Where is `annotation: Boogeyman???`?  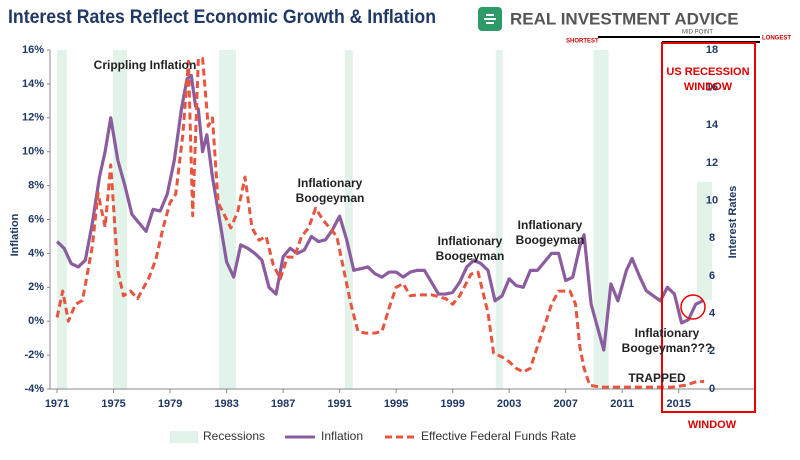
annotation: Boogeyman??? is located at coordinates (667, 348).